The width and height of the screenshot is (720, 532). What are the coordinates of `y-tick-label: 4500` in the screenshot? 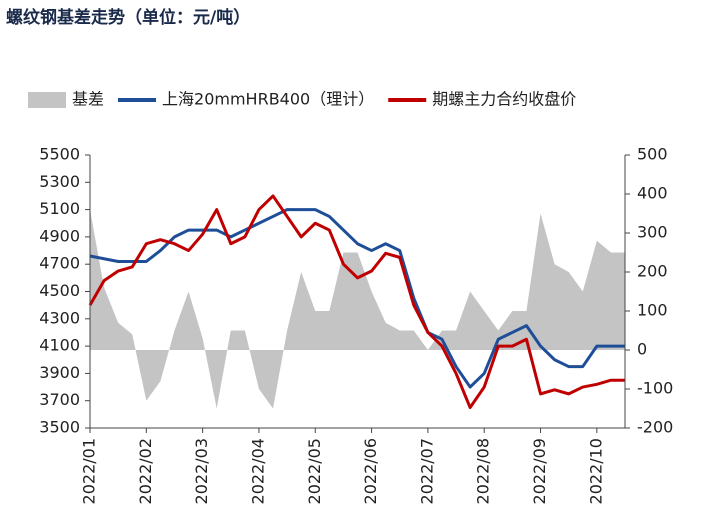 It's located at (59, 290).